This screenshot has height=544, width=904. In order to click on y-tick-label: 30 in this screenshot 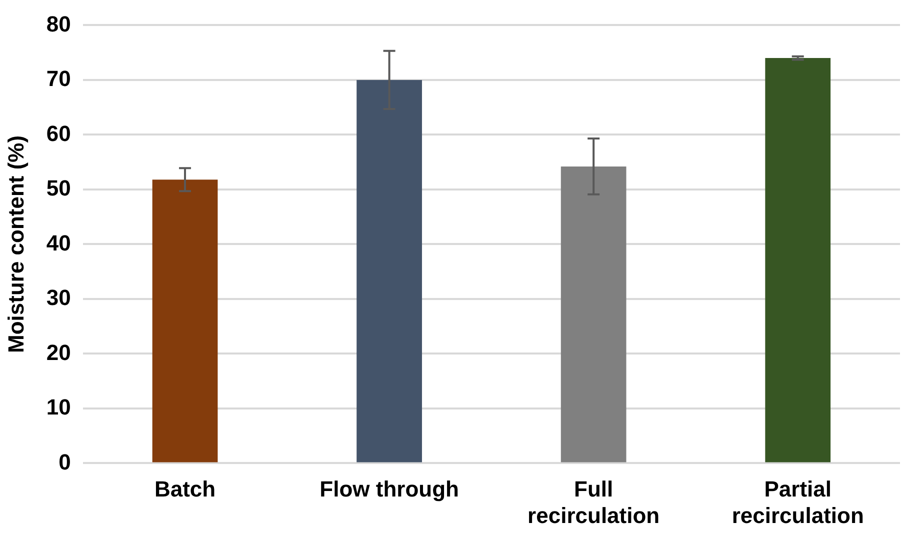, I will do `click(58, 297)`.